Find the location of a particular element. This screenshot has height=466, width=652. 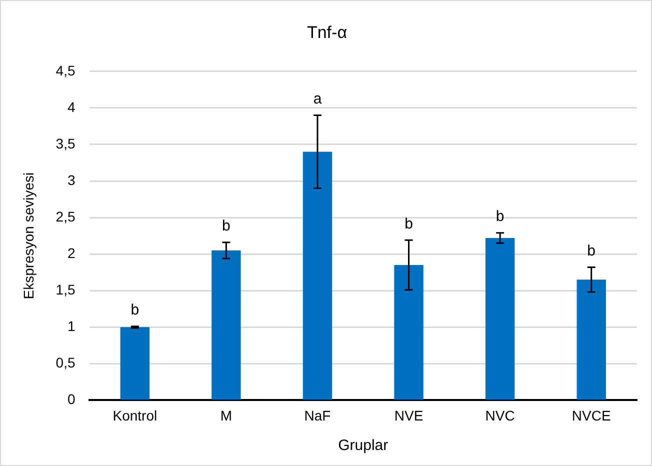

chart-title: Tnf-α is located at coordinates (327, 32).